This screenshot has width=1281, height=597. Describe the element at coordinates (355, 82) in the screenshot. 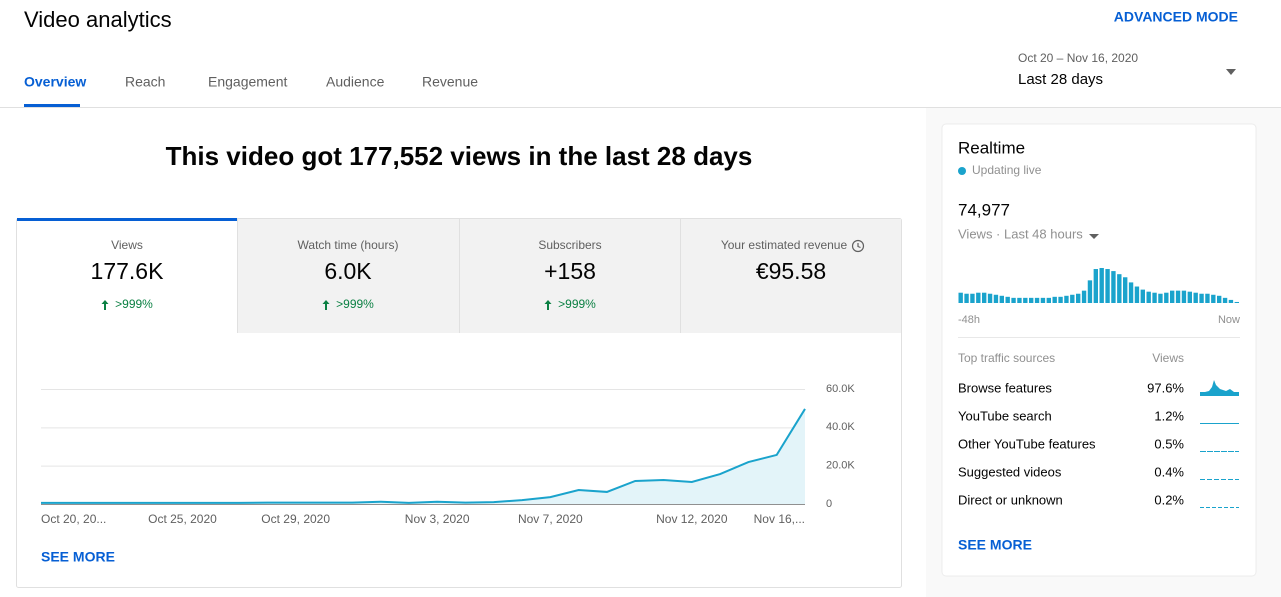

I see `tab: Audience` at that location.